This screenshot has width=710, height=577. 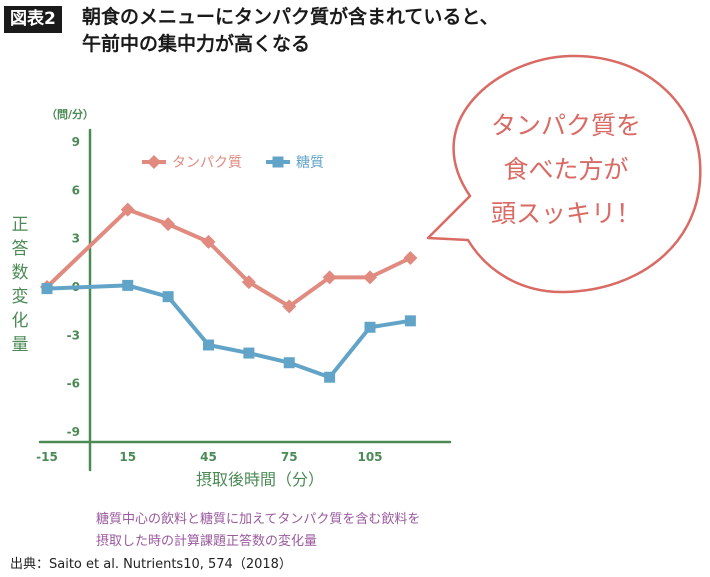 I want to click on header: 図表2 朝食のメニューにタンパク質が含まれていると、 午前中の集中力が高くなる, so click(x=354, y=33).